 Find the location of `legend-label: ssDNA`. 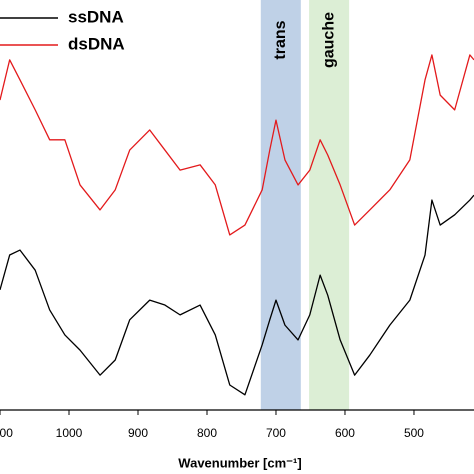

legend-label: ssDNA is located at coordinates (96, 16).